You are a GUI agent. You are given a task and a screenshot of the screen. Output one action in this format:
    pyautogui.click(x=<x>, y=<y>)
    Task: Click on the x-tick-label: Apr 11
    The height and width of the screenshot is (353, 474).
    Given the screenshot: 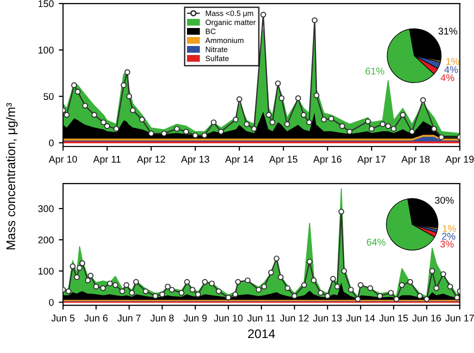 What is the action you would take?
    pyautogui.click(x=107, y=160)
    